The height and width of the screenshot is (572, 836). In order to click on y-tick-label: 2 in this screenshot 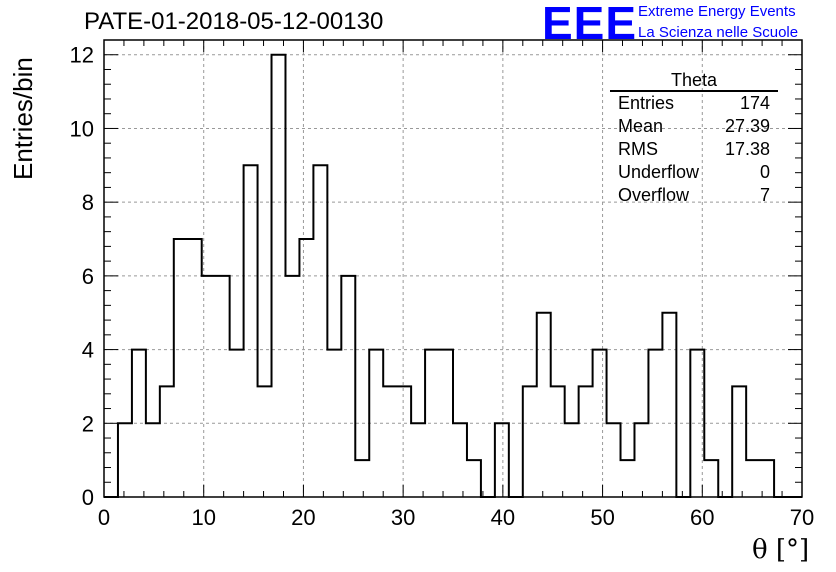, I will do `click(88, 423)`.